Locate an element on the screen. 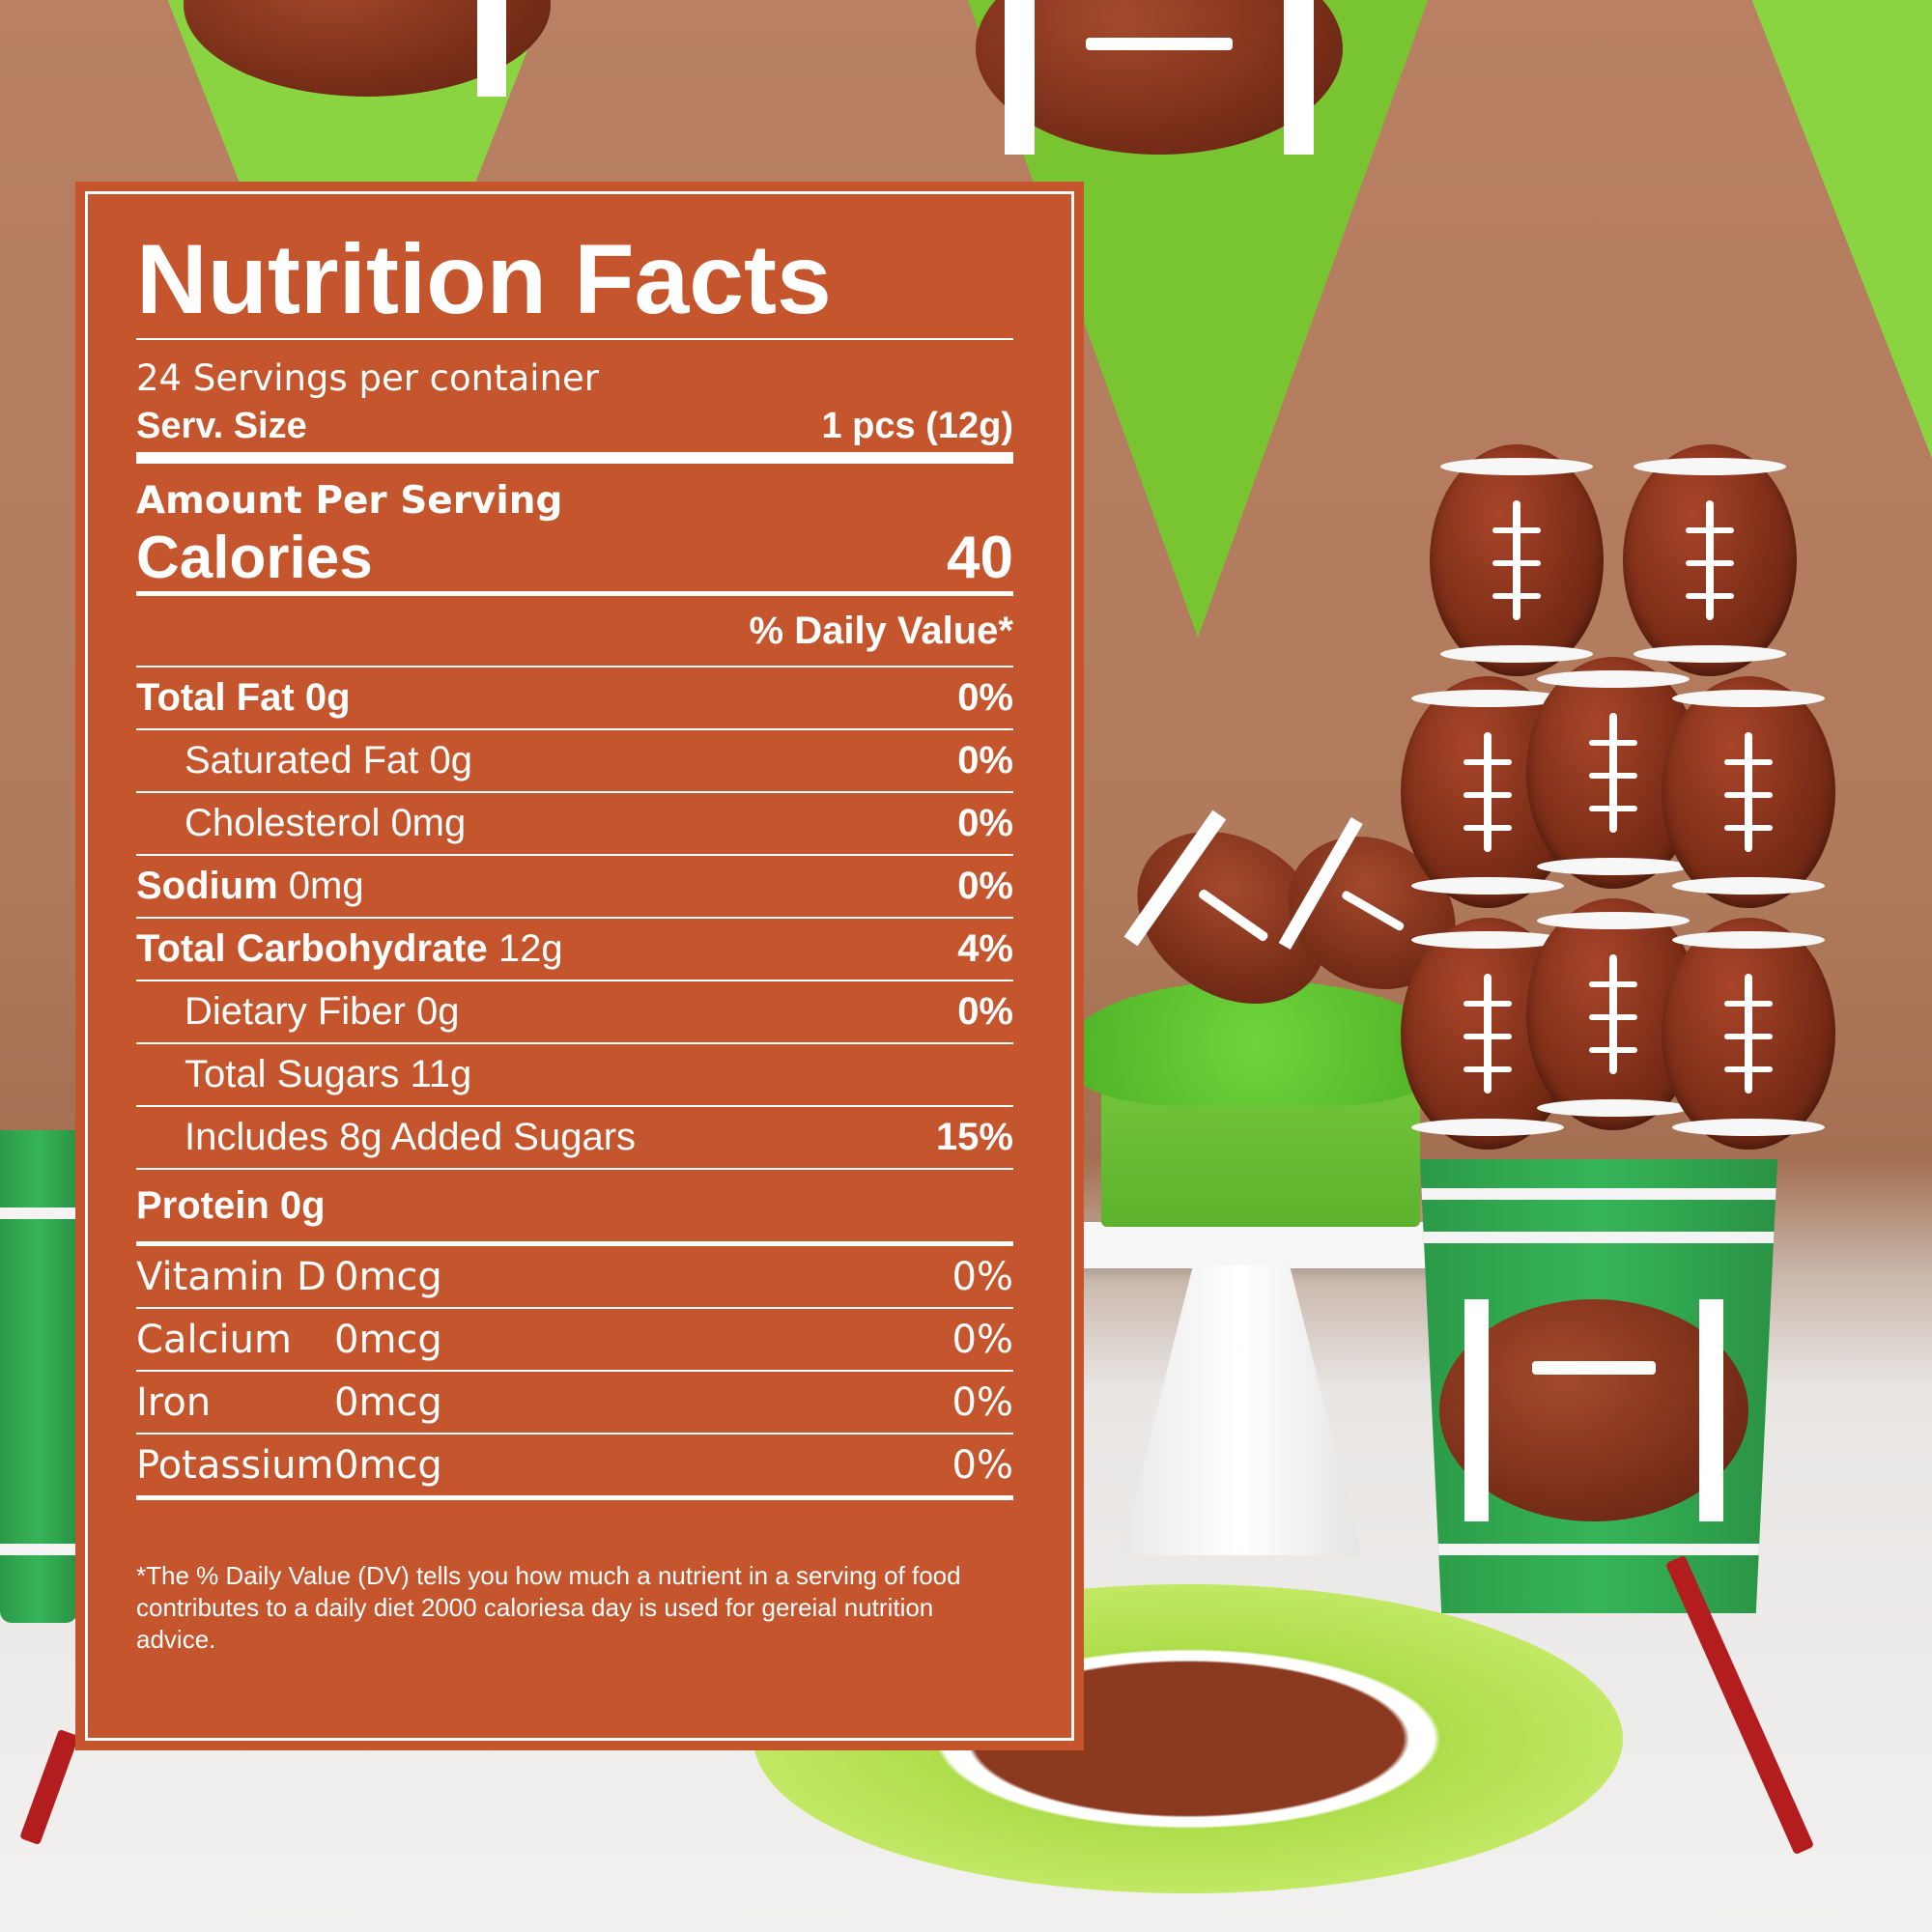 The height and width of the screenshot is (1932, 1932). nutrient-name: Total Sugars 11g is located at coordinates (328, 1074).